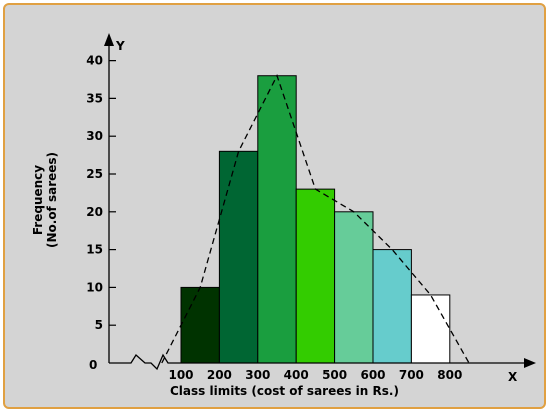 Image resolution: width=553 pixels, height=416 pixels. What do you see at coordinates (257, 375) in the screenshot?
I see `x-tick-label: 300` at bounding box center [257, 375].